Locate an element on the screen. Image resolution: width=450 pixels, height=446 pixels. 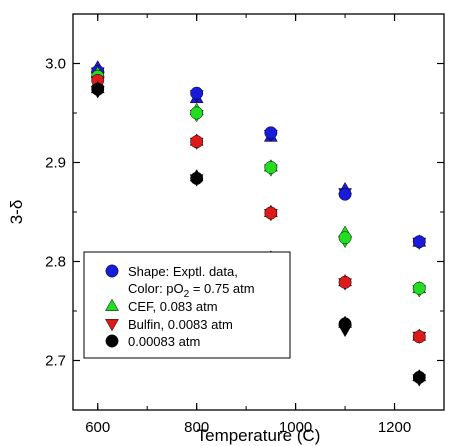
x-tick-label: 1000 is located at coordinates (295, 427).